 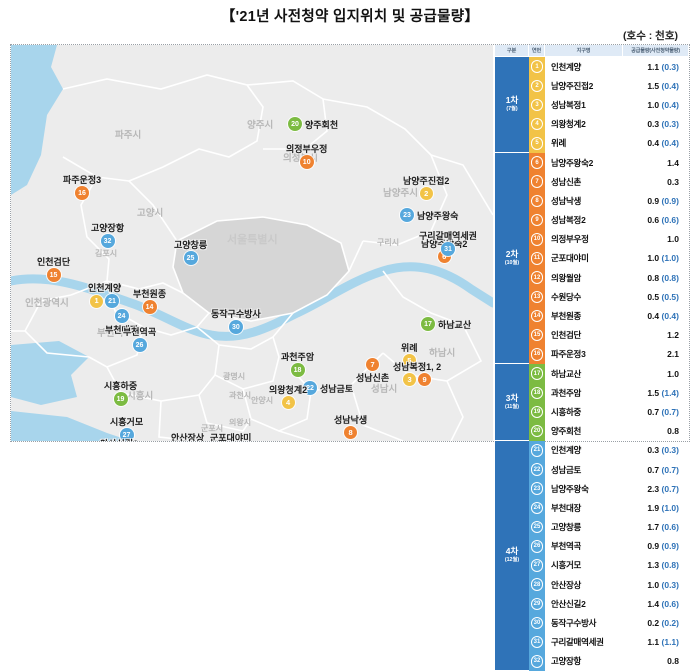 What do you see at coordinates (609, 124) in the screenshot?
I see `table-row: 4 의왕청계2 0.3 (0.3)` at bounding box center [609, 124].